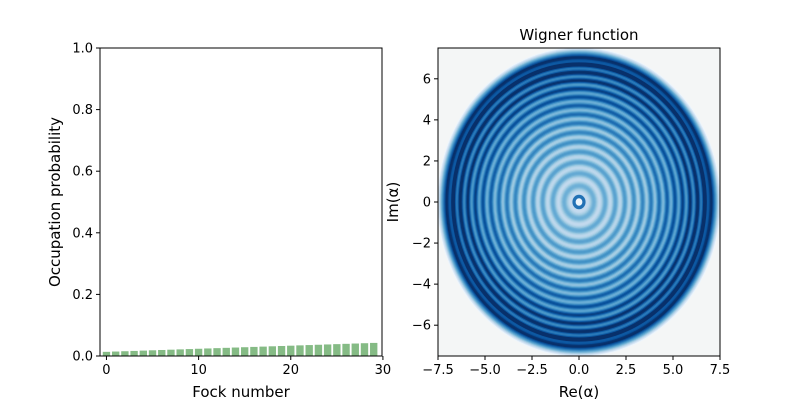  Describe the element at coordinates (246, 367) in the screenshot. I see `left-x-ticks: 0 10 20 30` at that location.